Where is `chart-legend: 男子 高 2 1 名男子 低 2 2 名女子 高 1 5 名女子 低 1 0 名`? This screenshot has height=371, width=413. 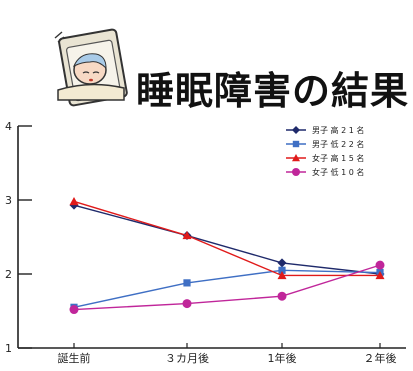
chart-legend: 男子 高 2 1 名男子 低 2 2 名女子 高 1 5 名女子 低 1 0 名 is located at coordinates (325, 151).